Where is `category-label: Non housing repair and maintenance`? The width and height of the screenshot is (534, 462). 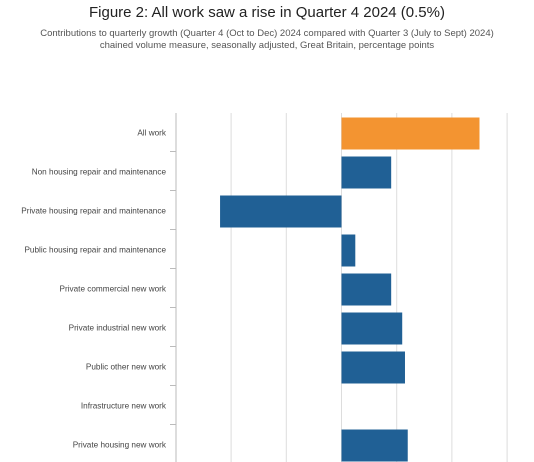 category-label: Non housing repair and maintenance is located at coordinates (99, 172).